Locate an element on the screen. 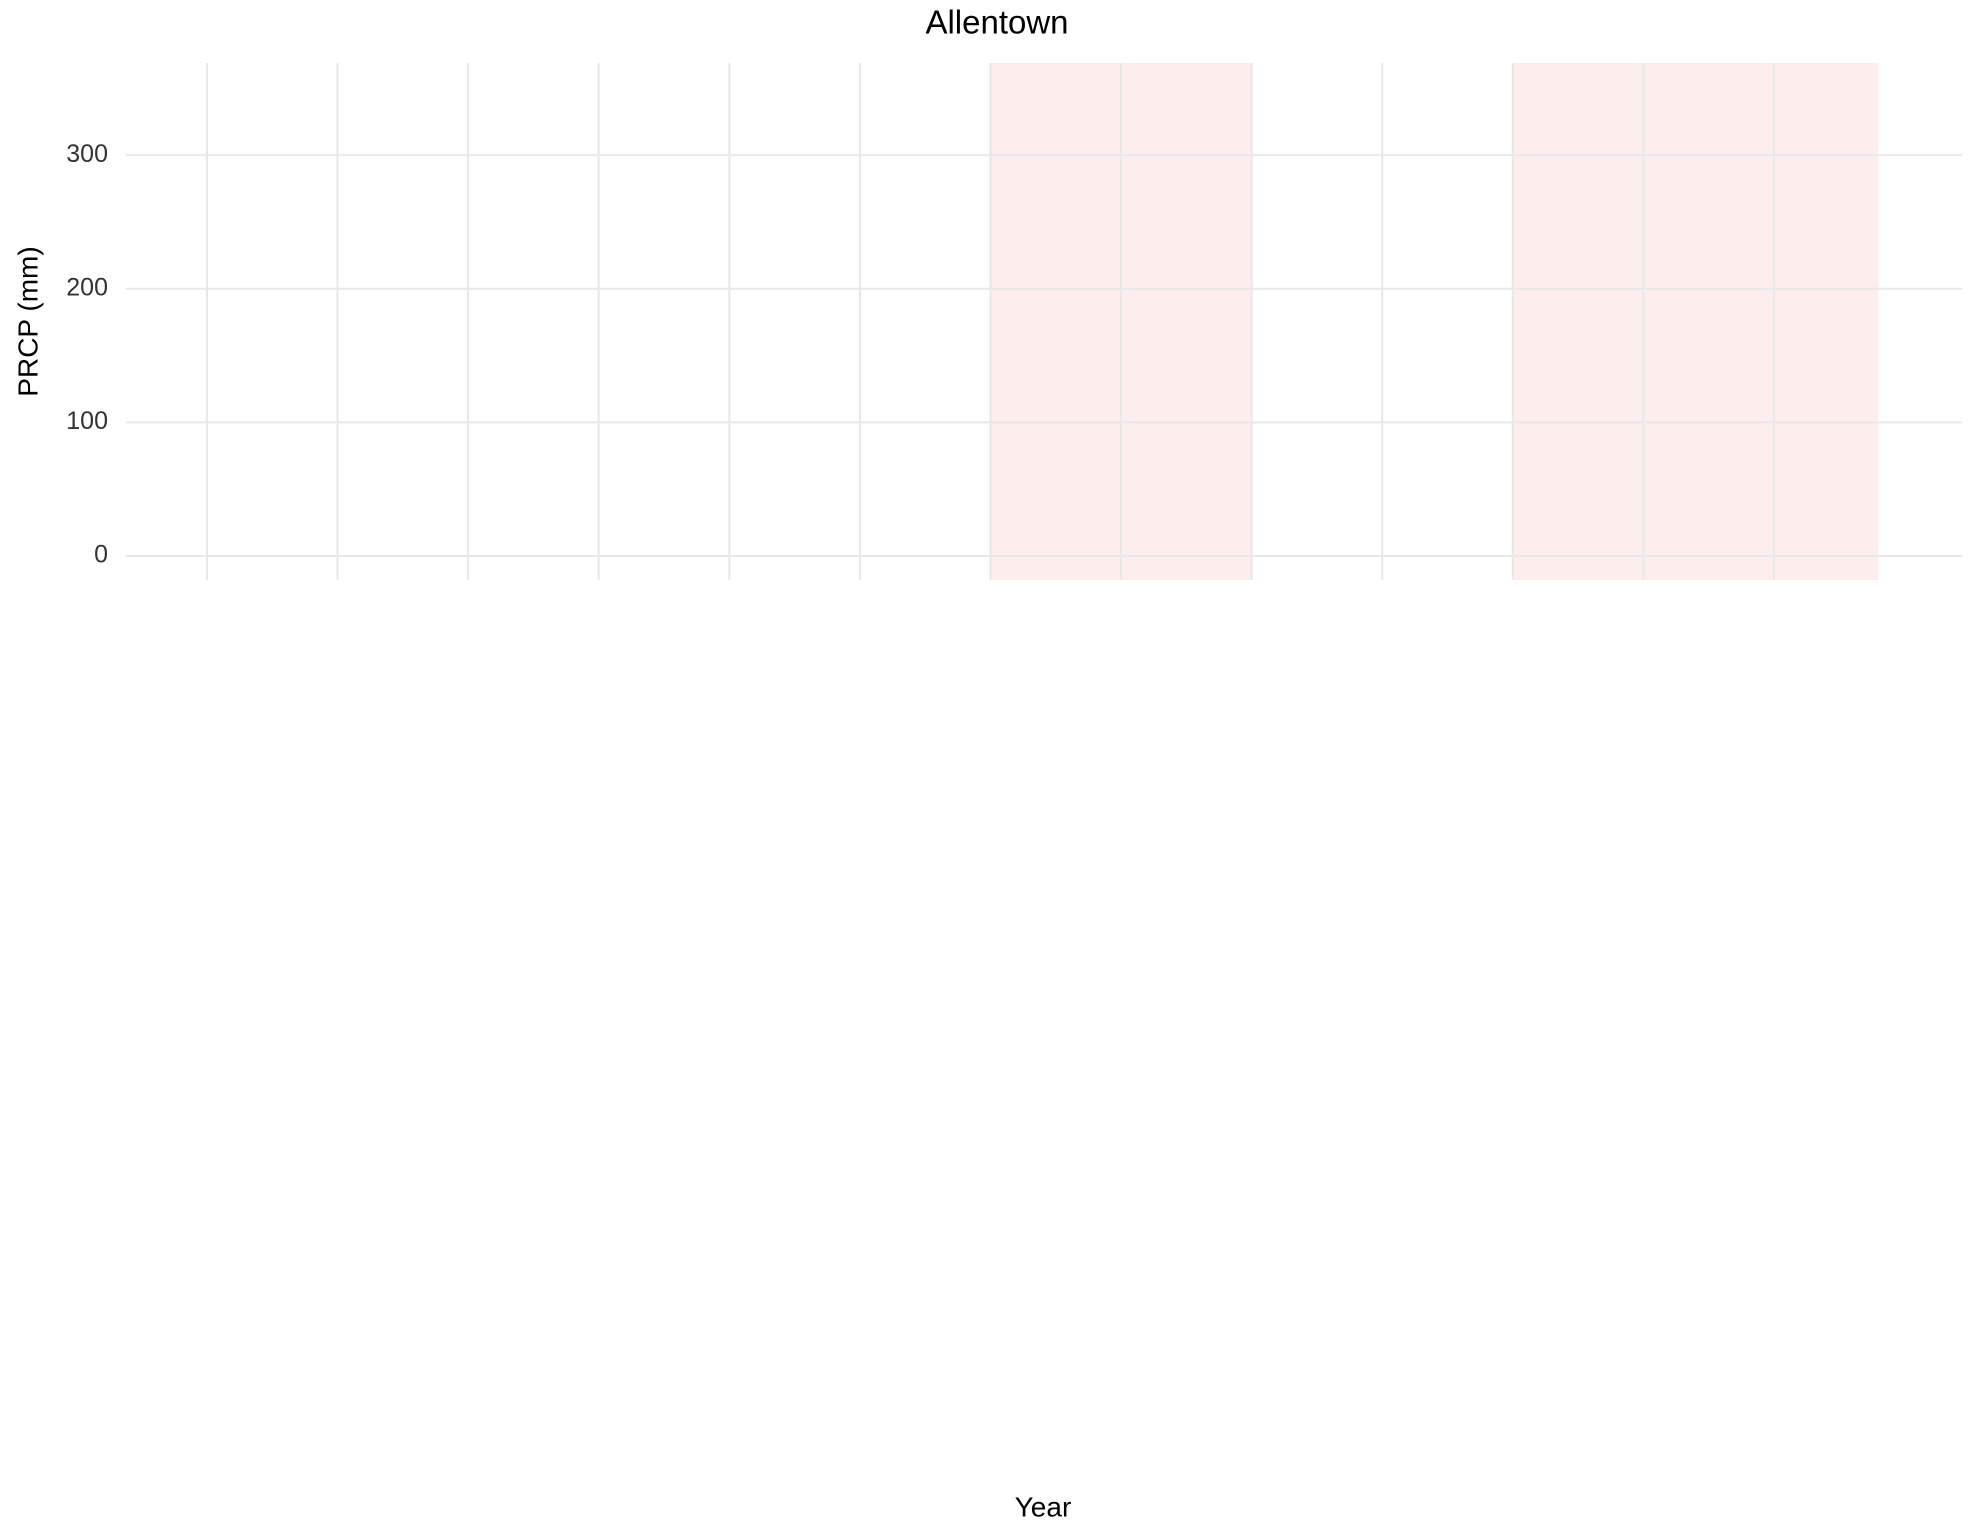  y-tick-label: 300 is located at coordinates (87, 154).